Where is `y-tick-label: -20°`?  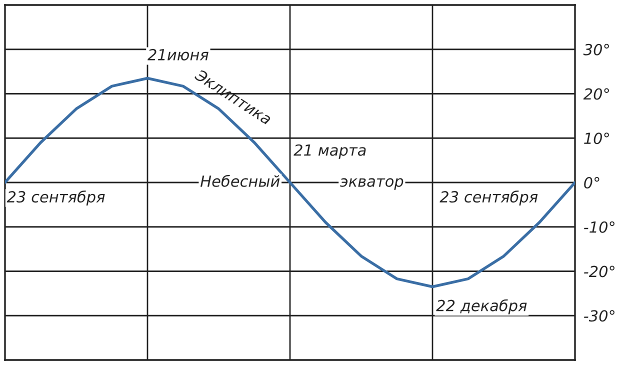
y-tick-label: -20° is located at coordinates (599, 272).